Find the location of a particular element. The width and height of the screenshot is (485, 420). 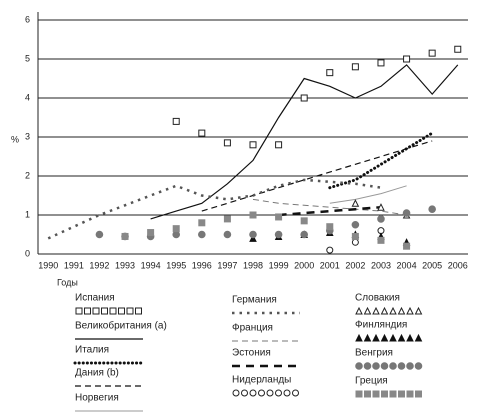

x-tick-label: 1992 is located at coordinates (99, 265).